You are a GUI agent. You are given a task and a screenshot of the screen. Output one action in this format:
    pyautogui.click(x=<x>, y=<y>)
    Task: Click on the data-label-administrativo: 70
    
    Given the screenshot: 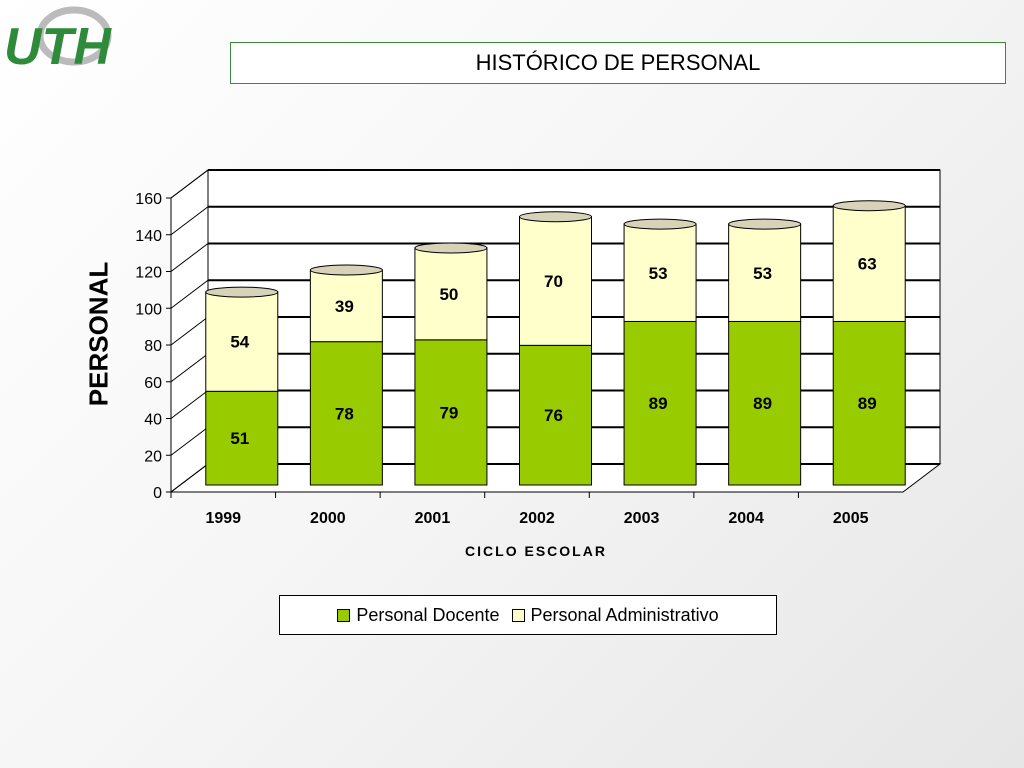 What is the action you would take?
    pyautogui.click(x=553, y=281)
    